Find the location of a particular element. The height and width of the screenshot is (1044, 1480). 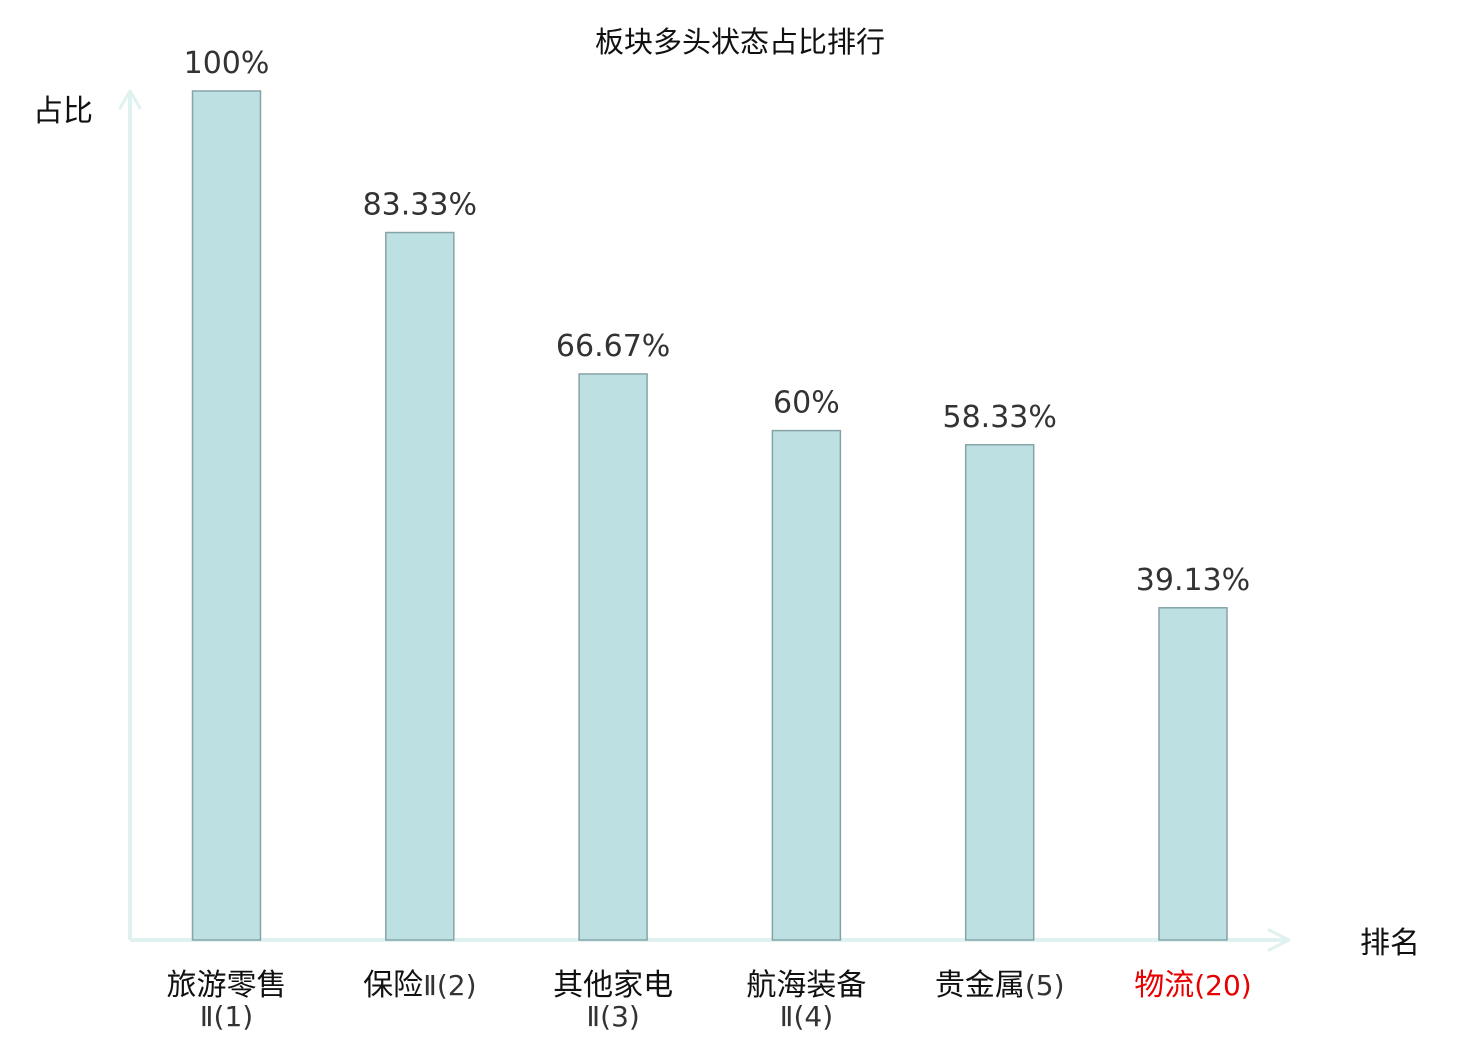

value-label: 100% is located at coordinates (227, 63).